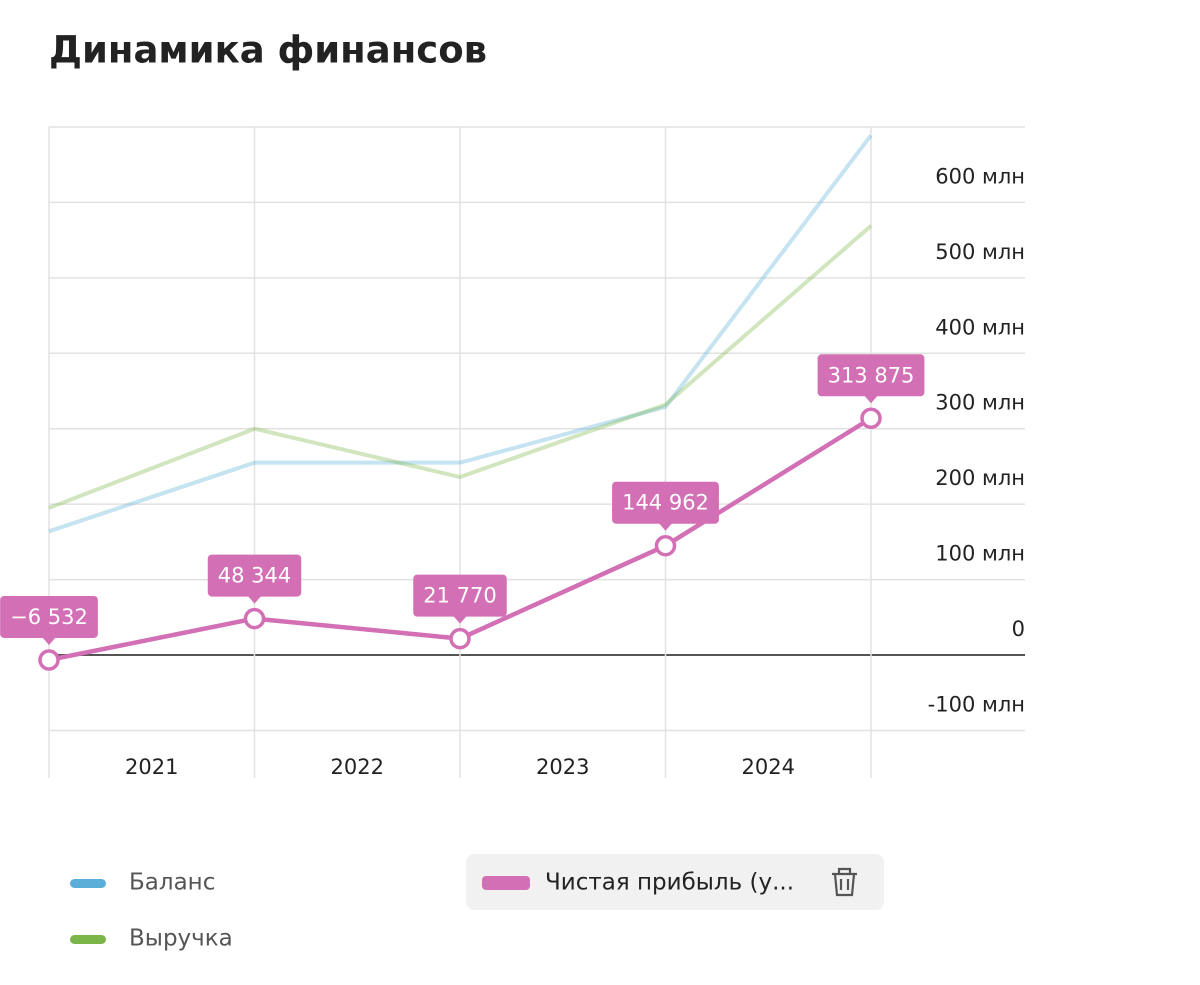 This screenshot has width=1200, height=985. I want to click on data-label: 144 962, so click(665, 506).